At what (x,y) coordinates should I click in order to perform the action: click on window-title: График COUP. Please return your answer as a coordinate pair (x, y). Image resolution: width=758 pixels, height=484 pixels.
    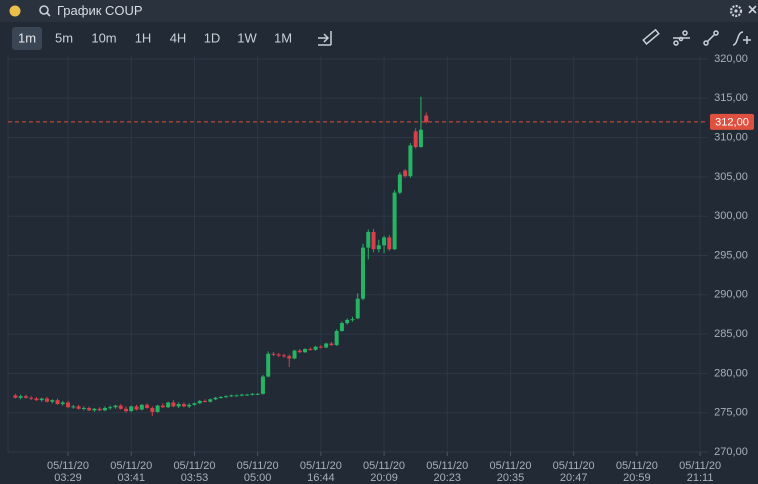
    Looking at the image, I should click on (100, 10).